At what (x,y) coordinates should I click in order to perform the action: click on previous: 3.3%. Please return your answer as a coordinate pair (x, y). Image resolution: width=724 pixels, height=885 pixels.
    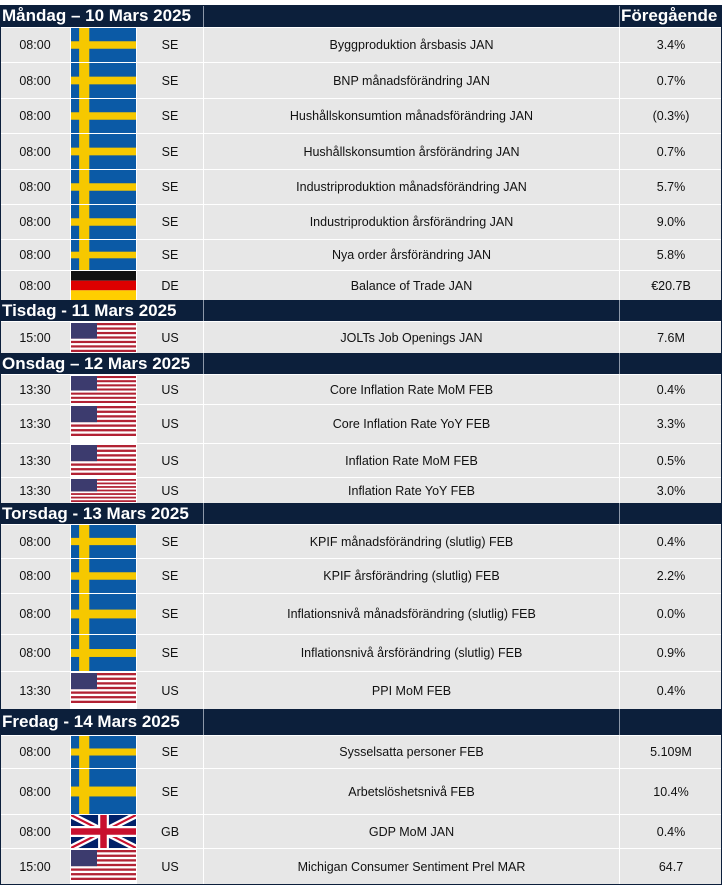
    Looking at the image, I should click on (671, 424).